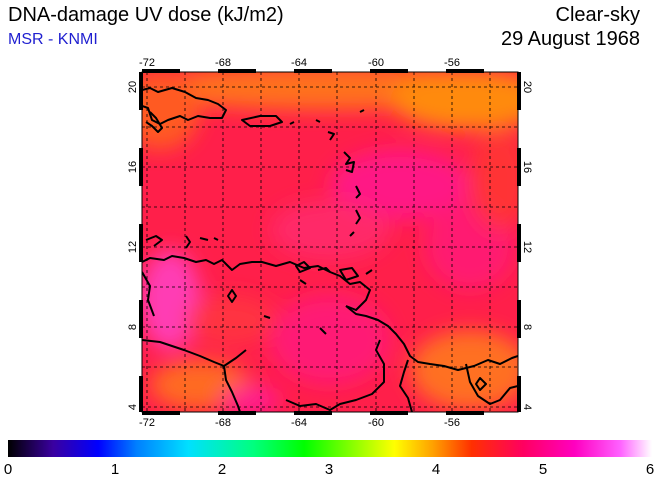  I want to click on colorbar-label: 0, so click(8, 469).